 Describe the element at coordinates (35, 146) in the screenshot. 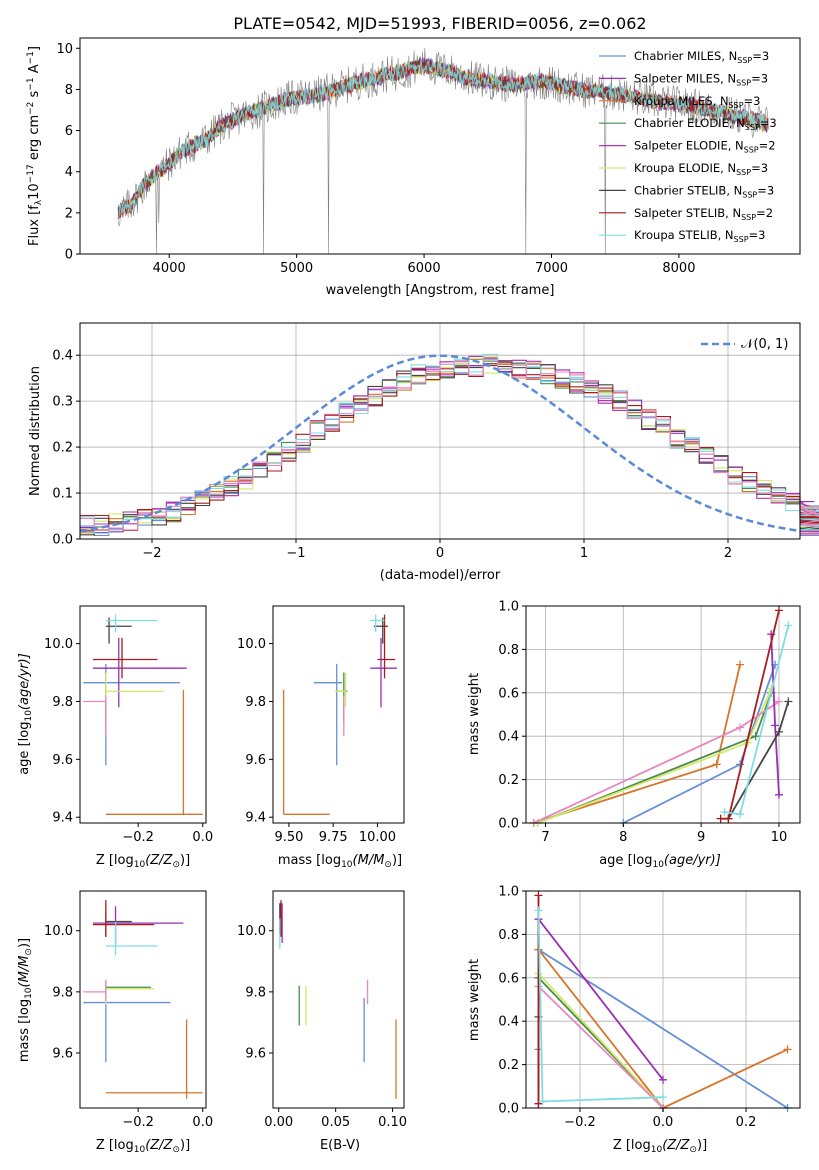

I see `spectrum-y-axis-label: Flux [fλ10−17 erg cm−2 s−1 A−1]` at that location.